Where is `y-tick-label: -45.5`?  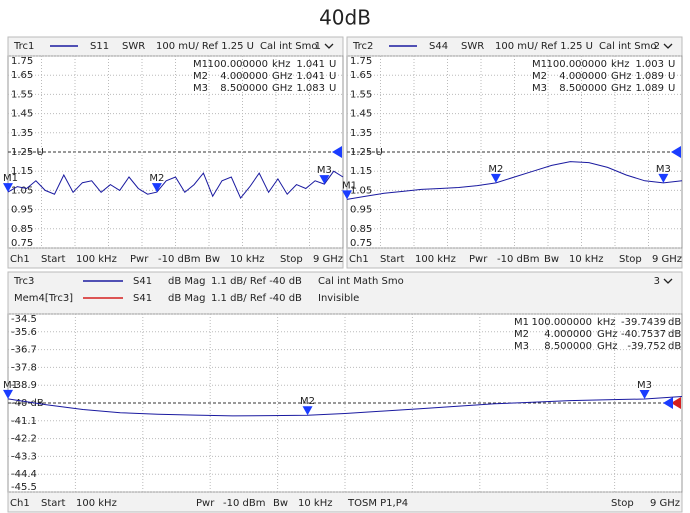 y-tick-label: -45.5 is located at coordinates (24, 487).